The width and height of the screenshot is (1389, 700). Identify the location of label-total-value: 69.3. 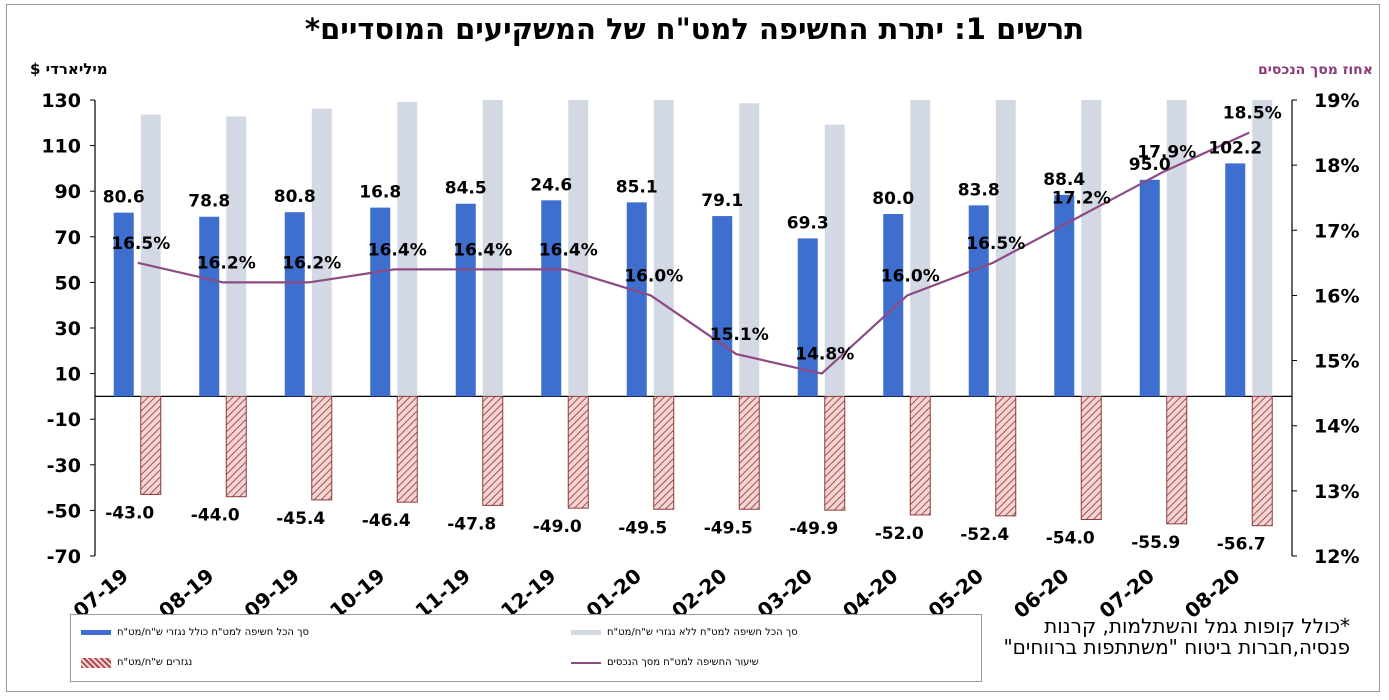
(808, 223).